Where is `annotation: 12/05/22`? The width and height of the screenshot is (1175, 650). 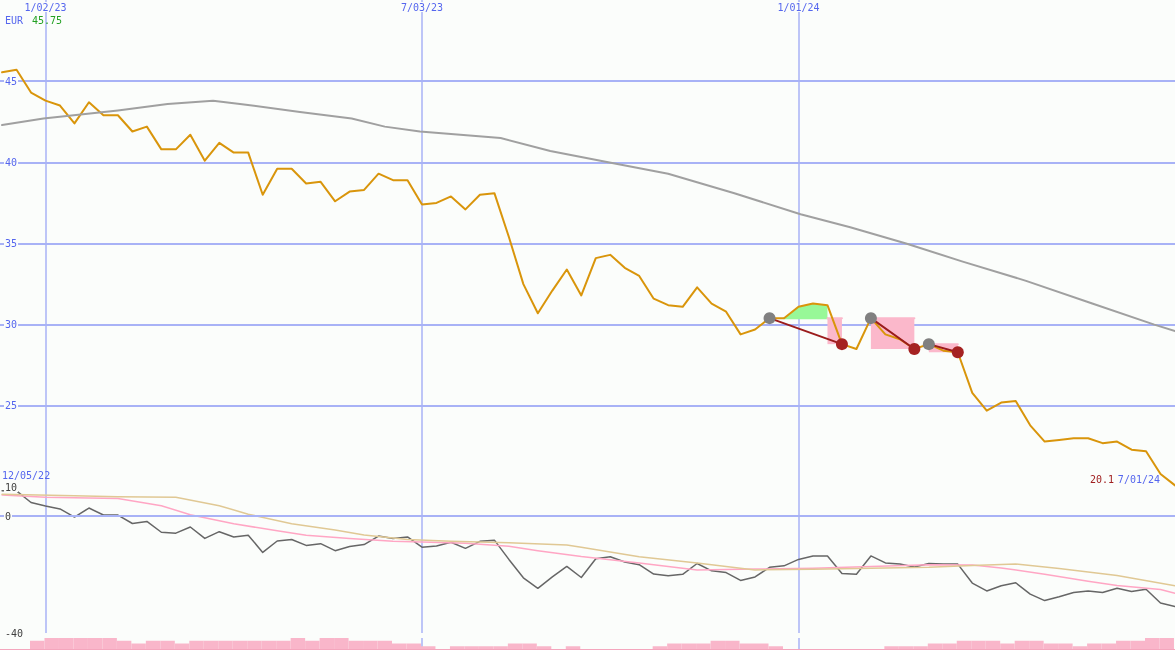 annotation: 12/05/22 is located at coordinates (26, 475).